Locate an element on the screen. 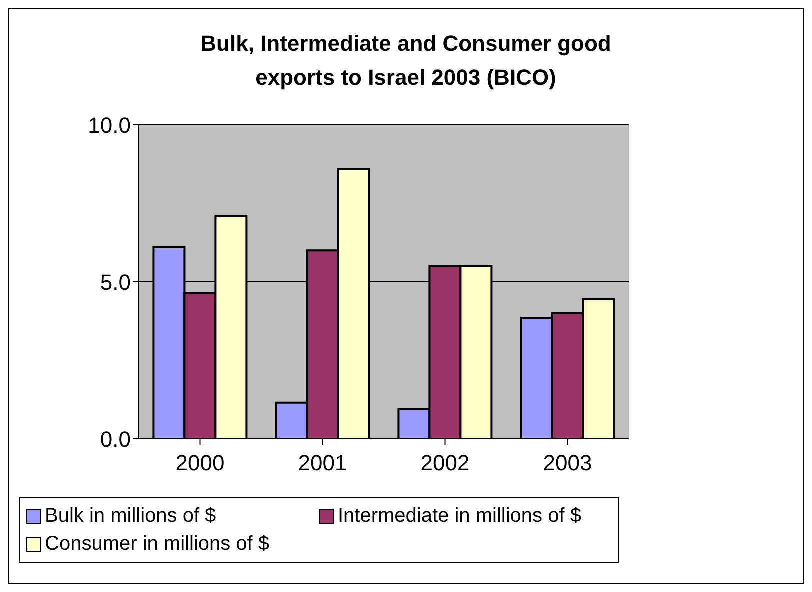  y-tick-label: 10.0 is located at coordinates (109, 125).